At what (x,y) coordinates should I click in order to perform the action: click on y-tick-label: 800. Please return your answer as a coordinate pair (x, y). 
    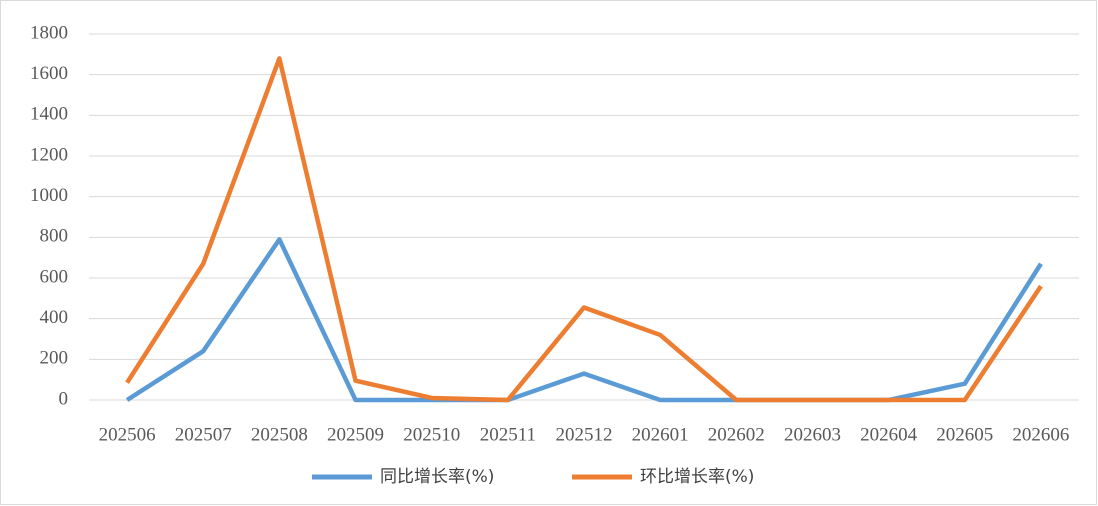
    Looking at the image, I should click on (54, 236).